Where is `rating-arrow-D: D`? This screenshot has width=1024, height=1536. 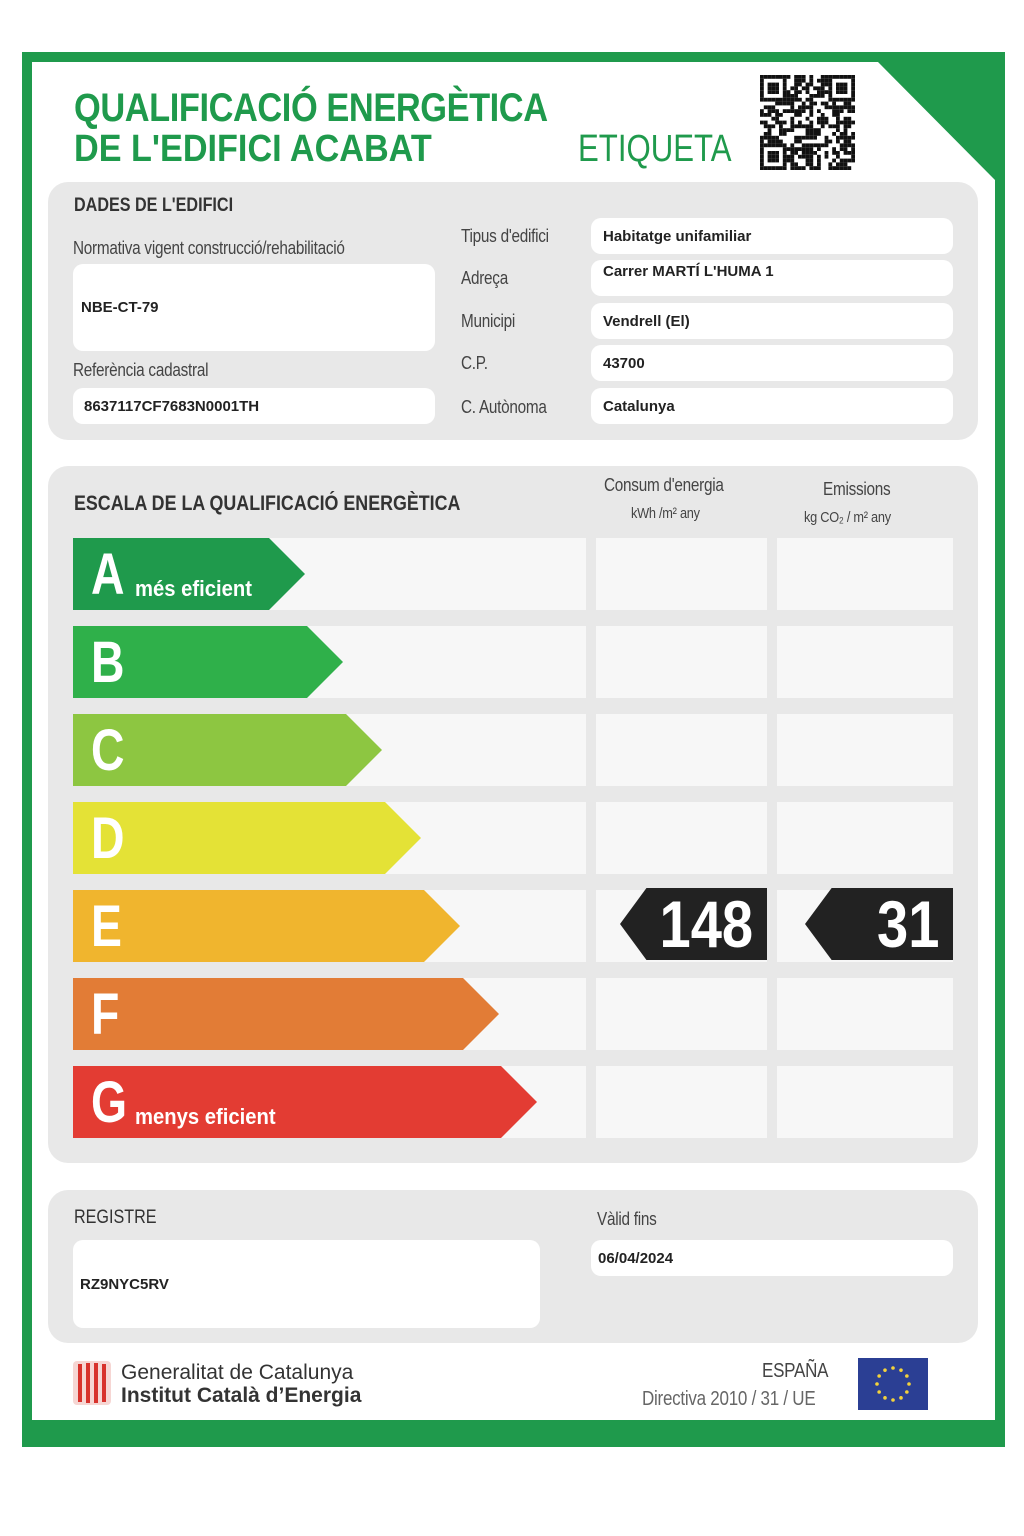 rating-arrow-D: D is located at coordinates (247, 838).